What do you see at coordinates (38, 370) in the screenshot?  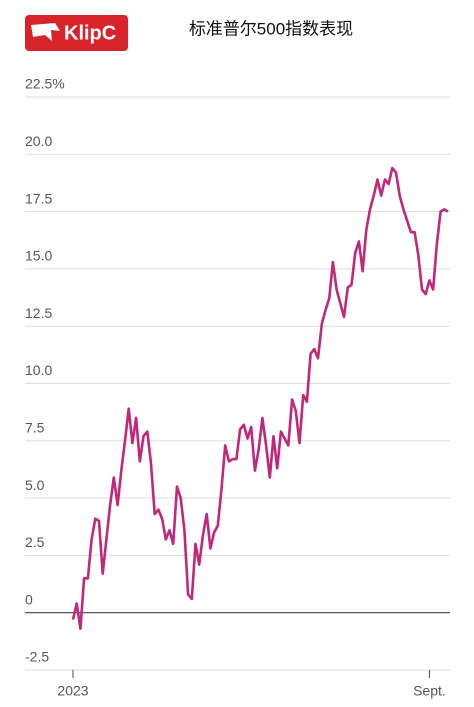 I see `y-tick-label: 10.0` at bounding box center [38, 370].